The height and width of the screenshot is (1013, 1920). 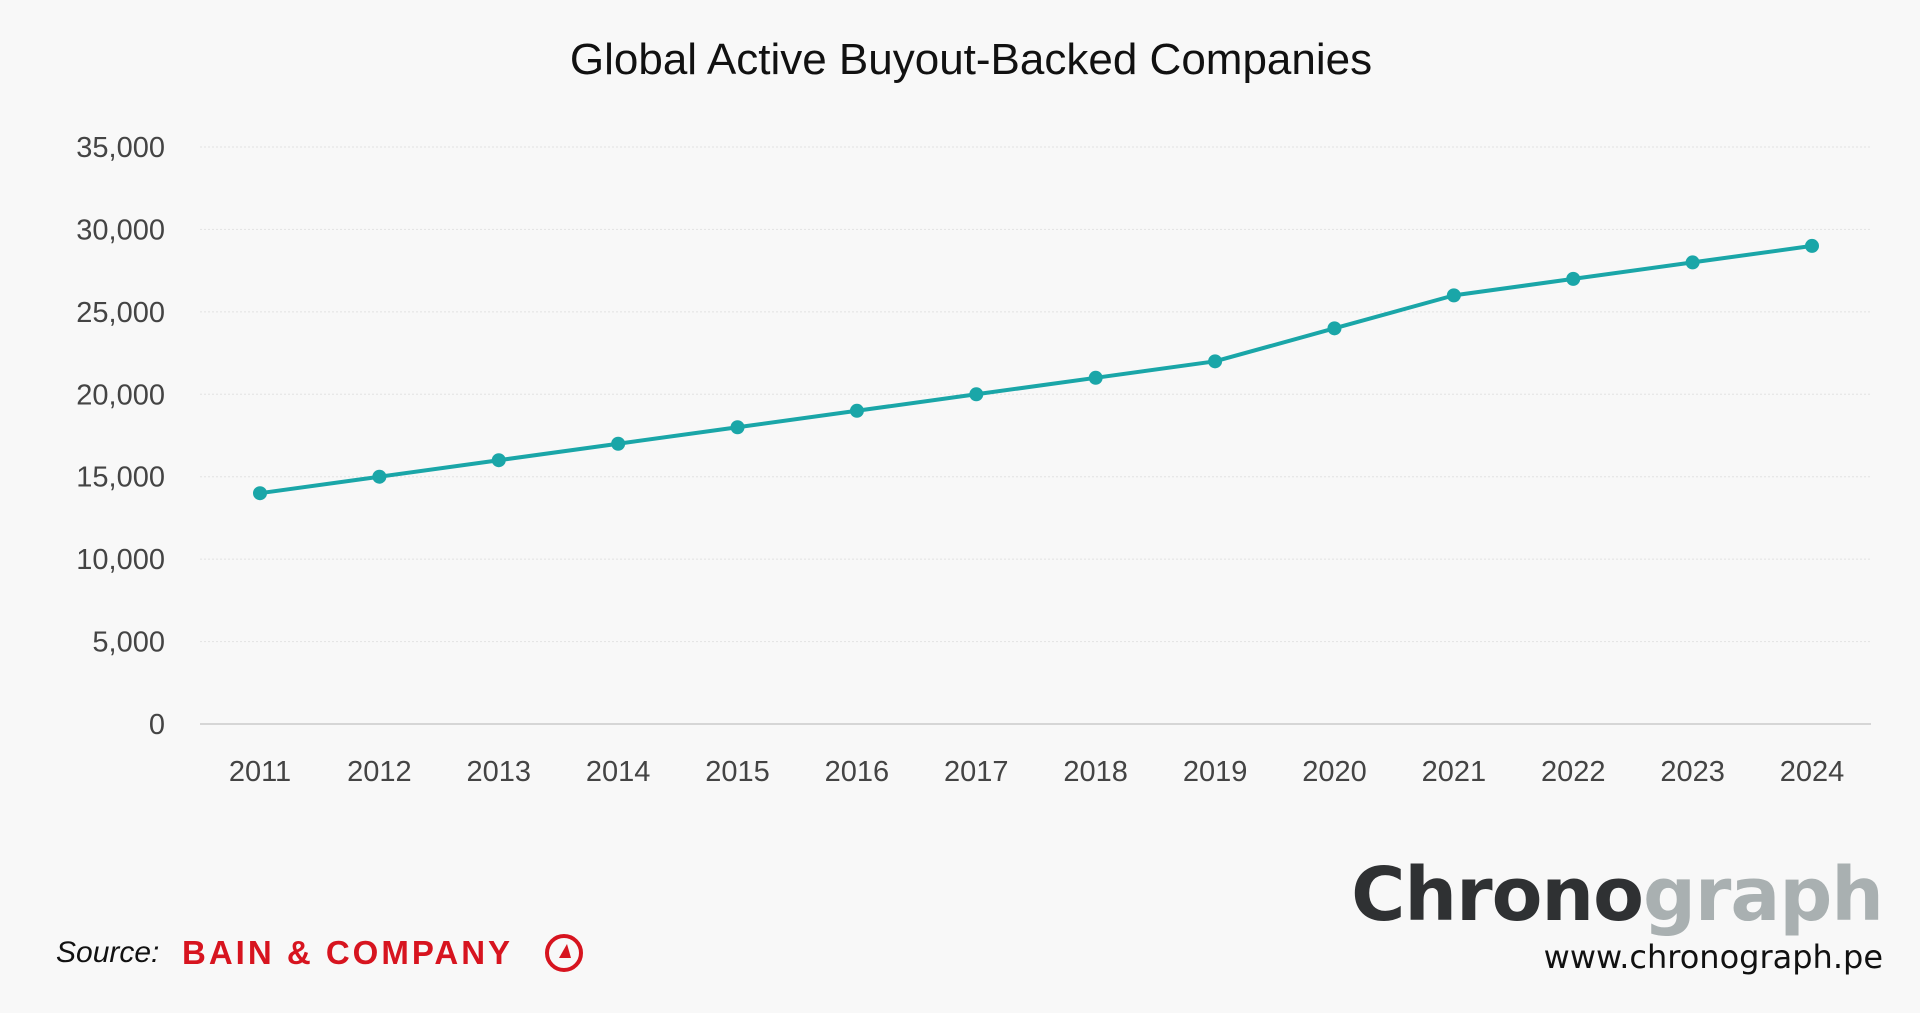 I want to click on logo-part2: graph, so click(x=1763, y=895).